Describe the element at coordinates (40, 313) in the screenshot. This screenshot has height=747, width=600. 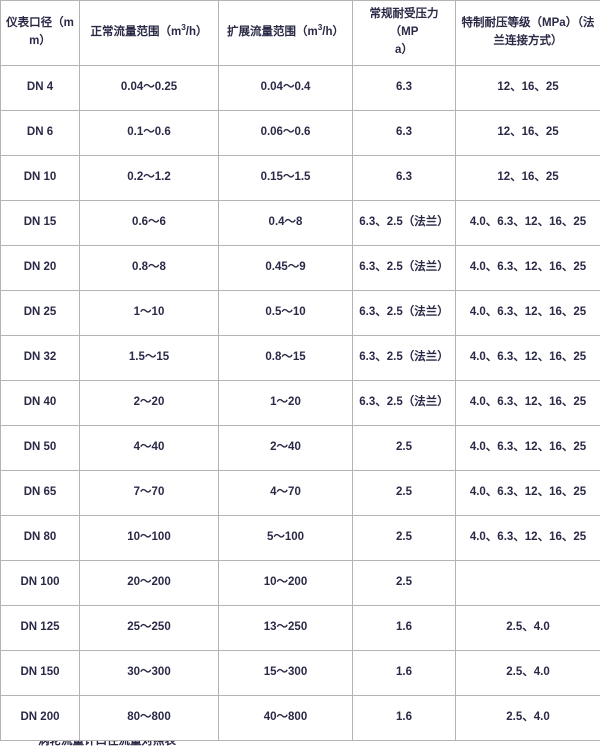
I see `cell-diameter: DN 25` at that location.